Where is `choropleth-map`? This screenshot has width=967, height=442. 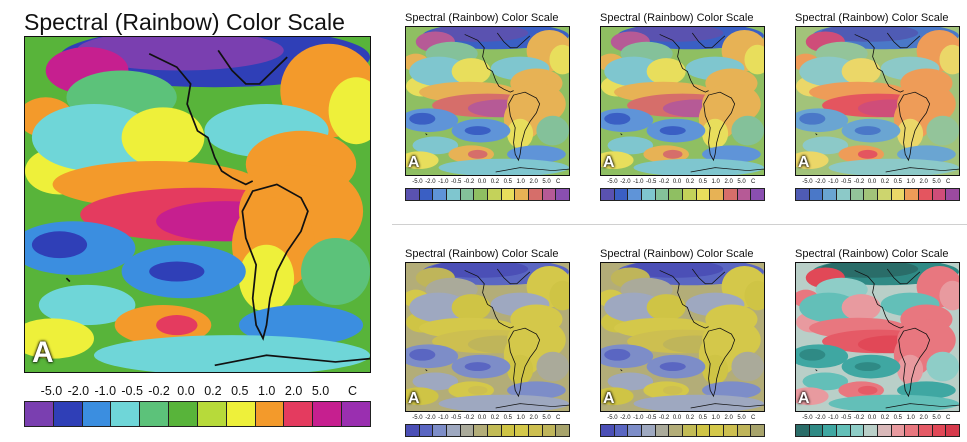 choropleth-map is located at coordinates (877, 101).